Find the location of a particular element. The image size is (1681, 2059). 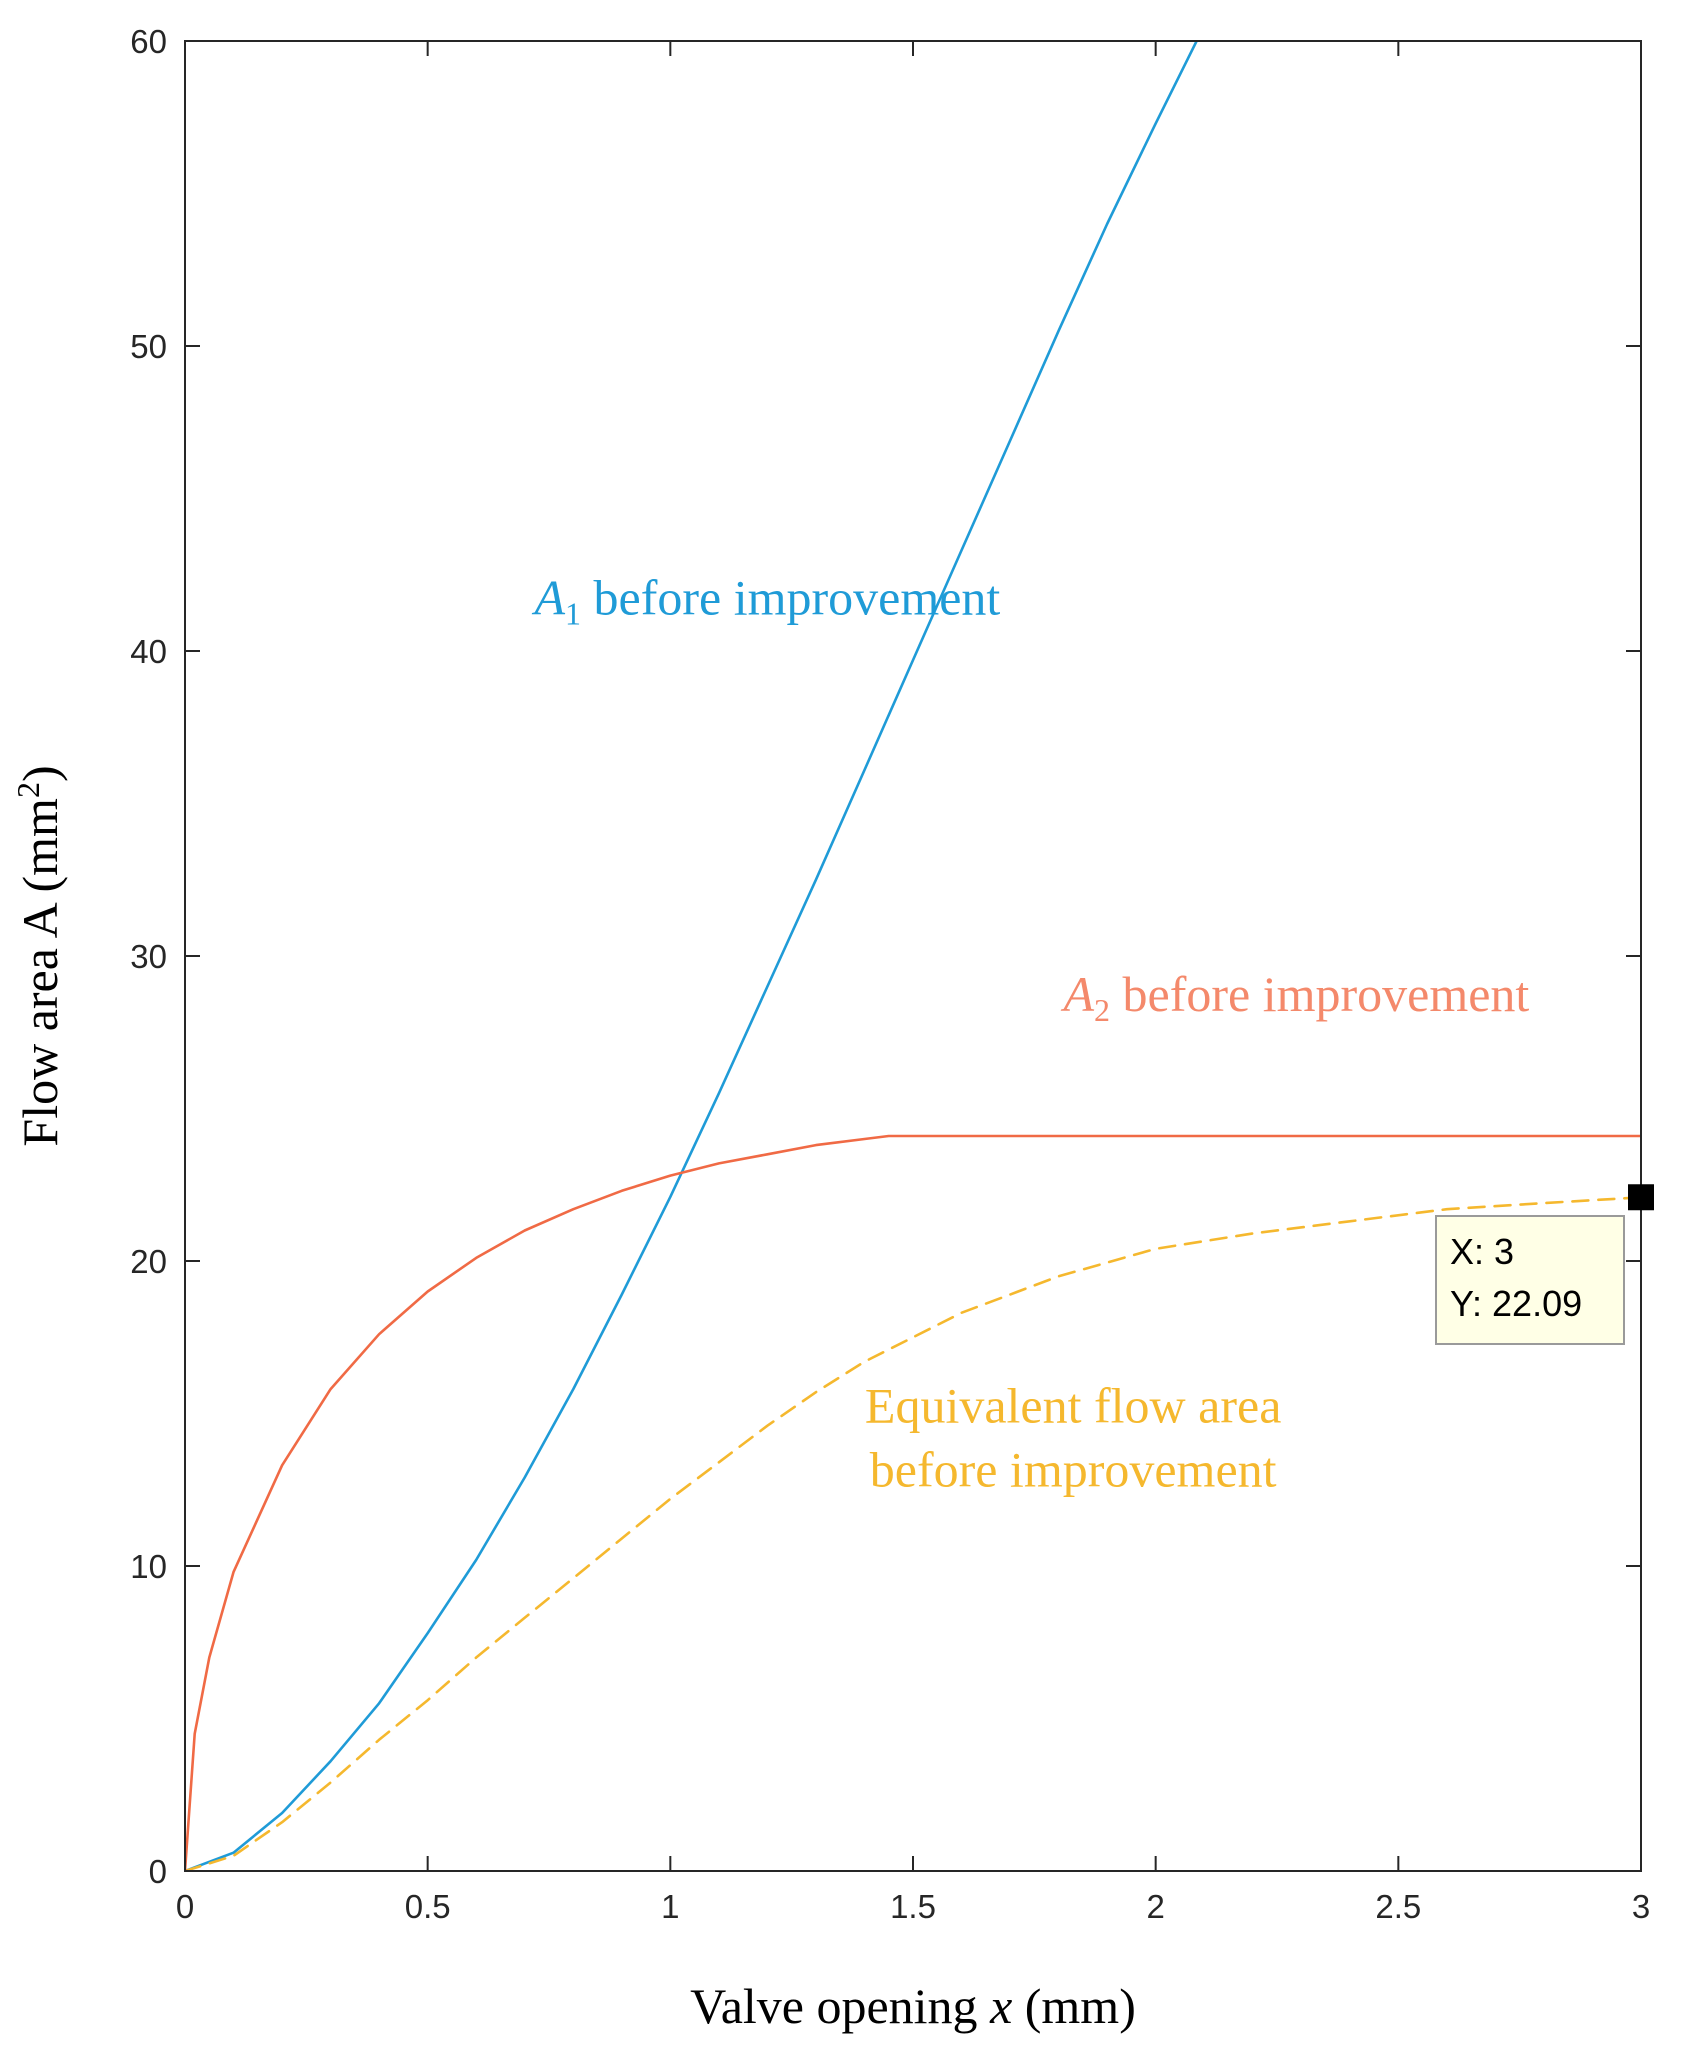

y-tick-label: 0 is located at coordinates (158, 1871).